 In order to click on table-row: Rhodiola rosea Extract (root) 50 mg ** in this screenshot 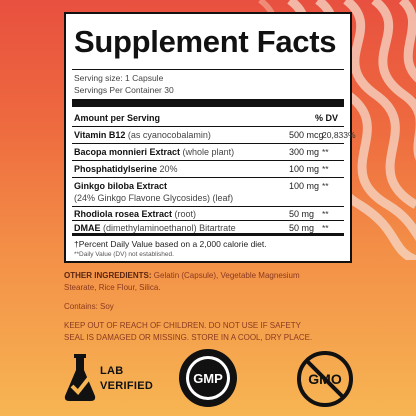, I will do `click(208, 214)`.